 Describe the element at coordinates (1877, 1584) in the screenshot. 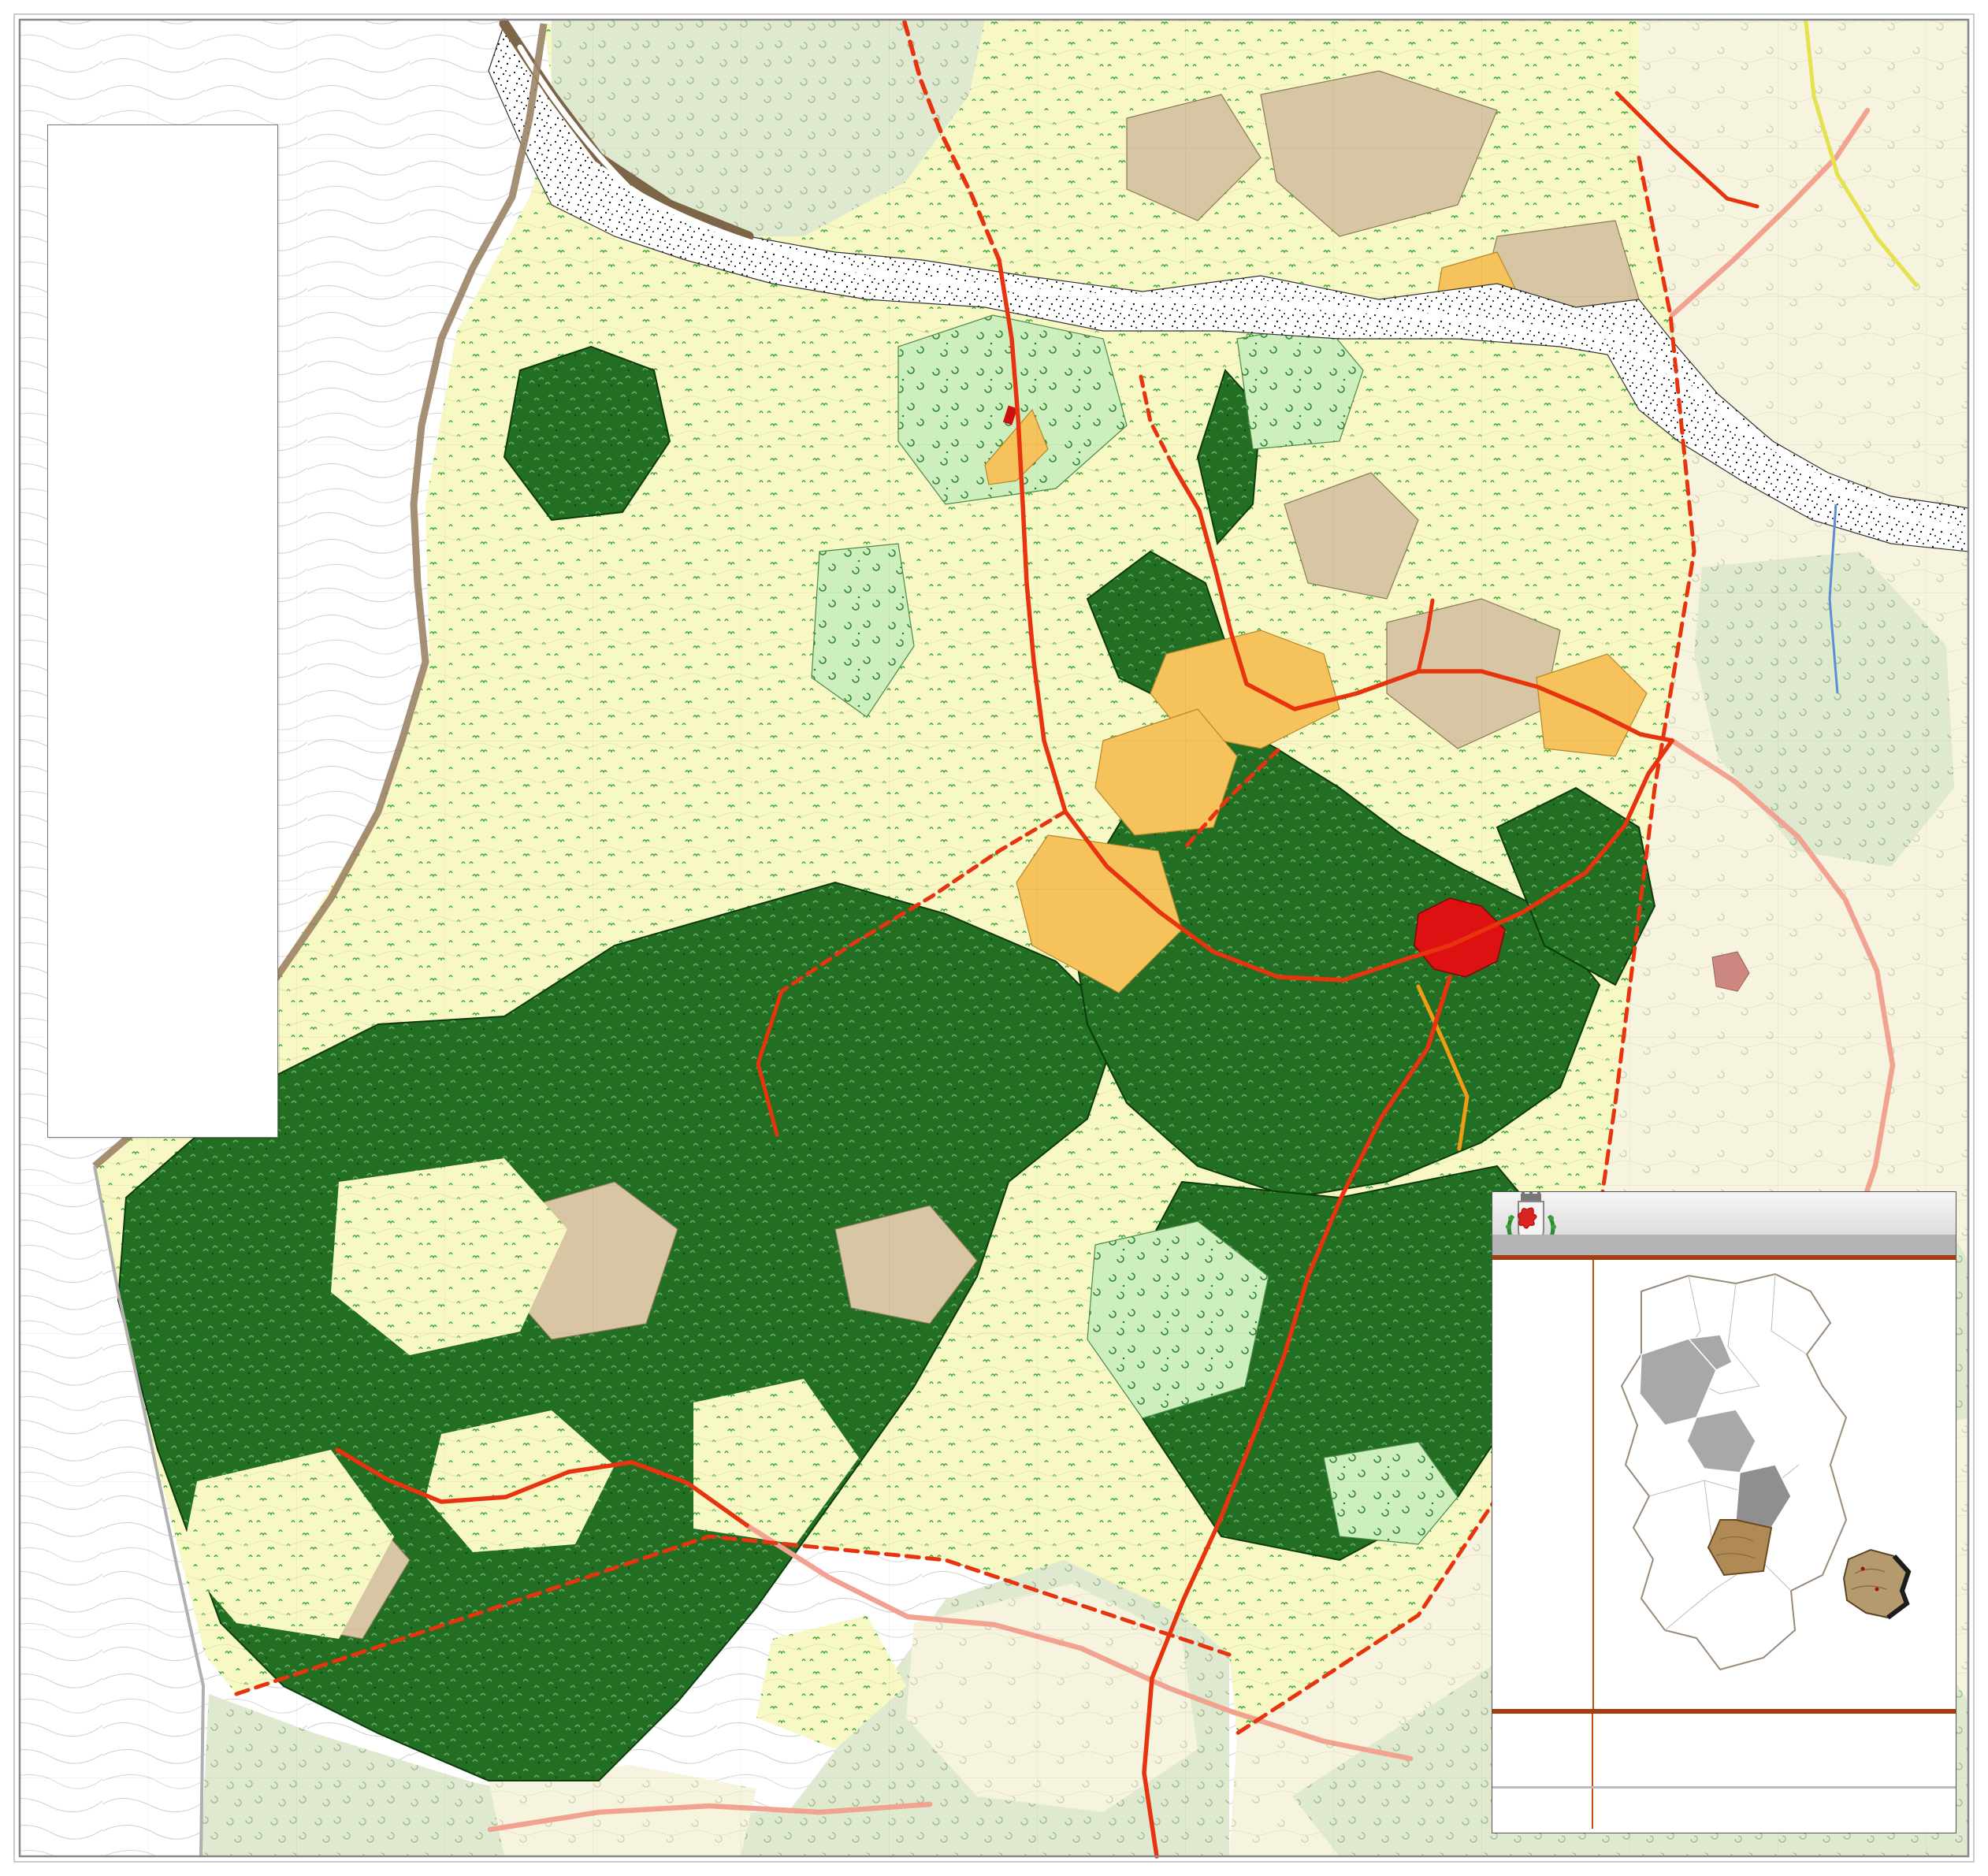

I see `pomarance-relief` at that location.